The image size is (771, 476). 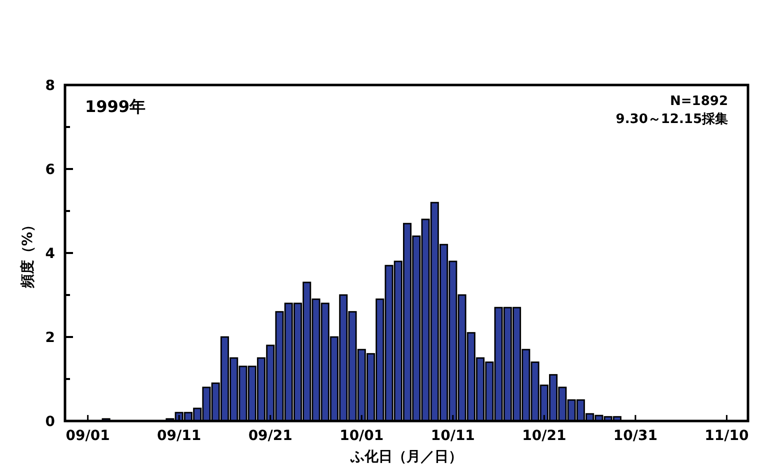 I want to click on y-tick-label: 0, so click(x=50, y=422).